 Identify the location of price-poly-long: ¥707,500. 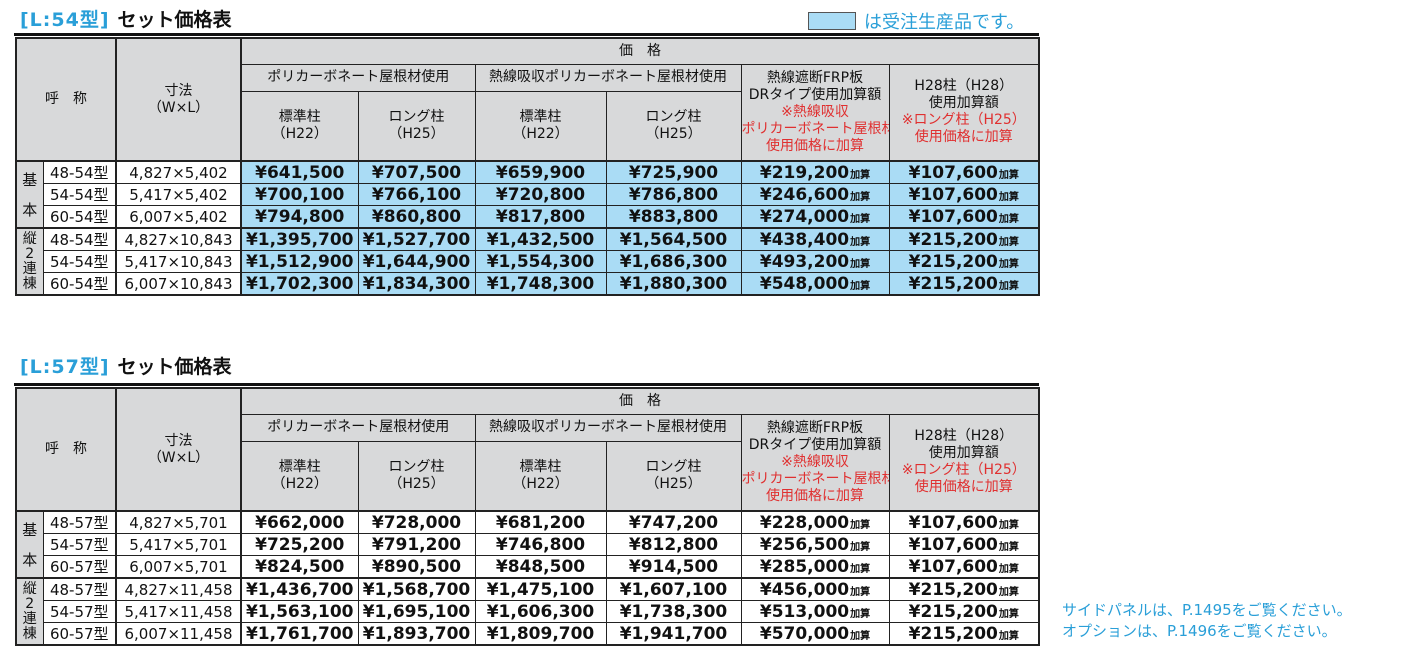
(416, 172).